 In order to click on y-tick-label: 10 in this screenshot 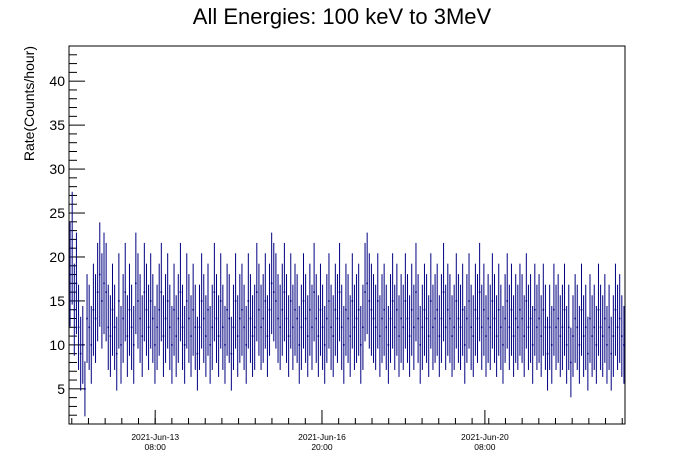, I will do `click(57, 345)`.